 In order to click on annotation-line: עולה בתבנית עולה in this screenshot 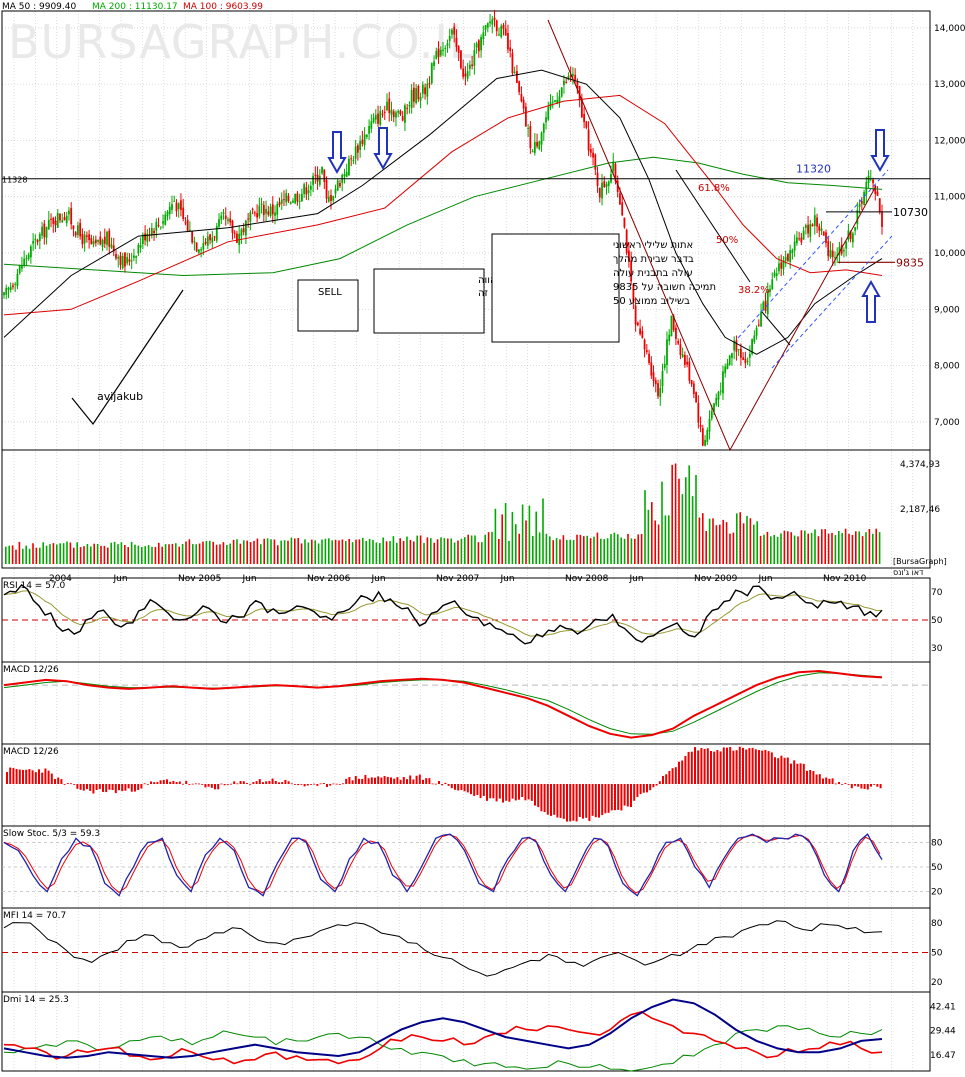, I will do `click(653, 273)`.